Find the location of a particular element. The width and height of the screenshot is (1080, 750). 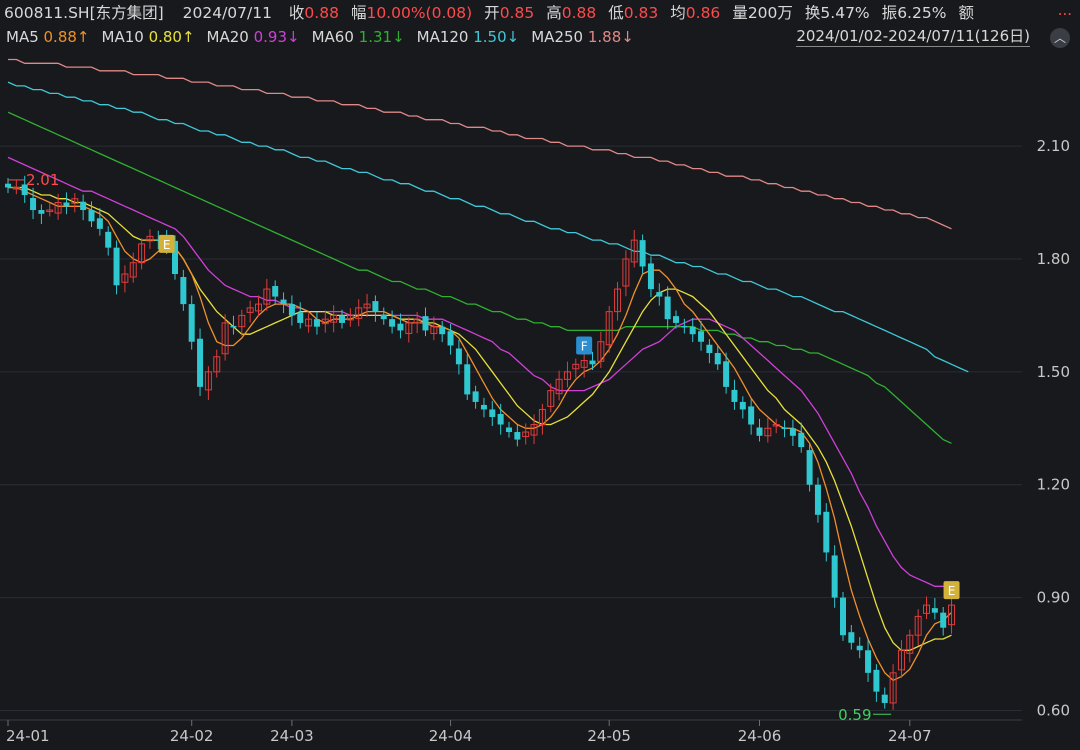

quote-field-value: 0.83 is located at coordinates (641, 13).